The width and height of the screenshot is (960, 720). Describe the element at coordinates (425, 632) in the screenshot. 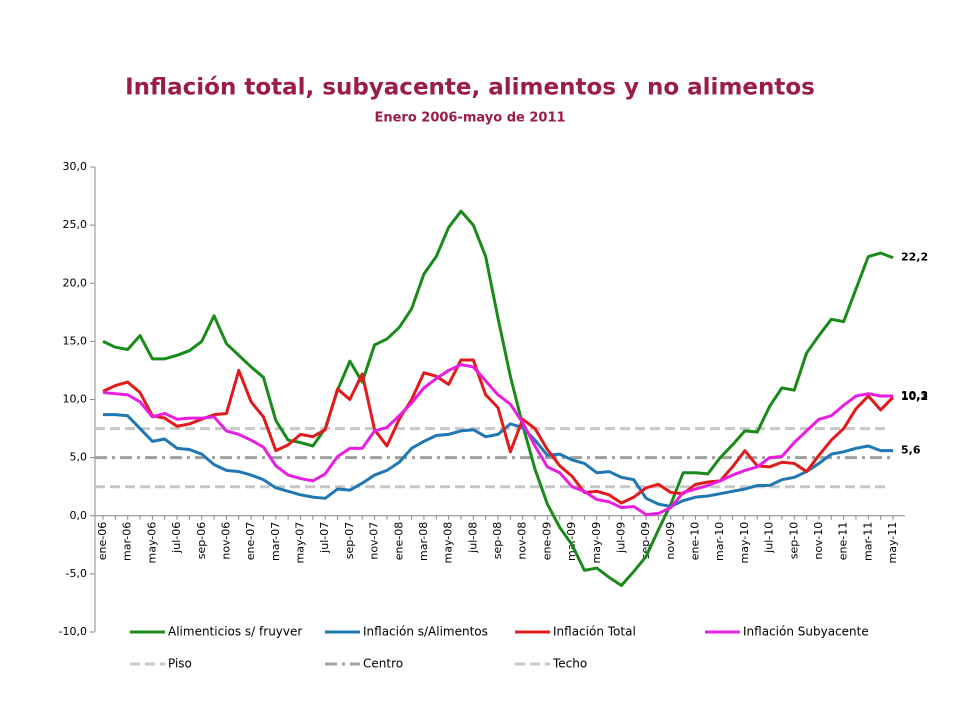

I see `legend-label: Inflación s/Alimentos` at that location.